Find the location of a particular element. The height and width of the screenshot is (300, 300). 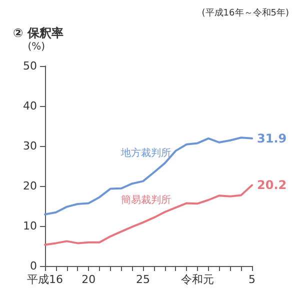

y-tick-label: 50 is located at coordinates (30, 66).